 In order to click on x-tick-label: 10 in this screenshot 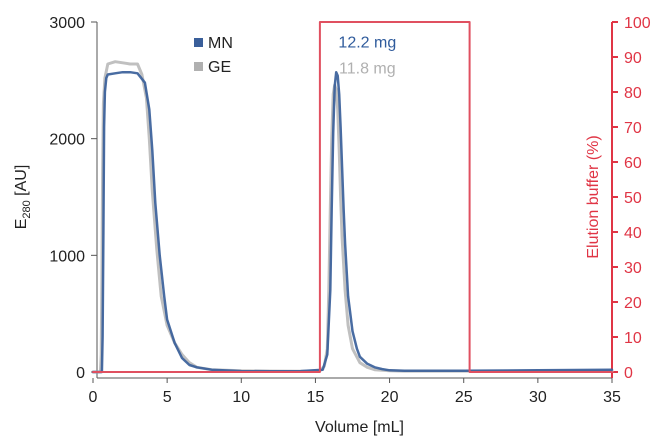, I will do `click(241, 397)`.